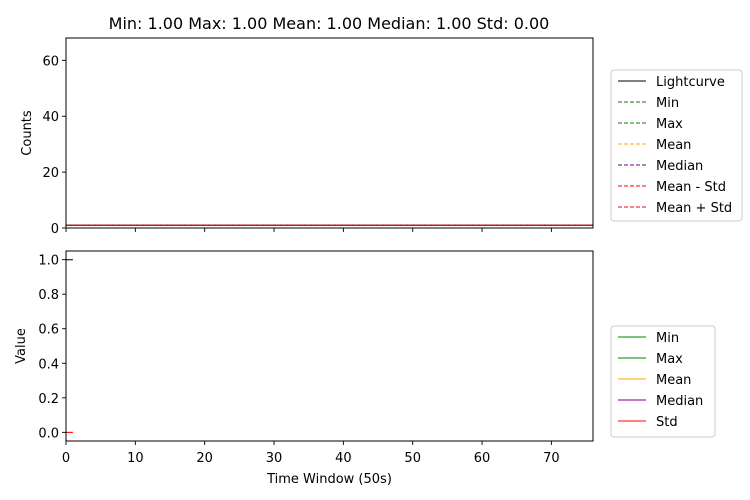 This screenshot has height=500, width=750. What do you see at coordinates (50, 117) in the screenshot?
I see `y-tick-label: 40` at bounding box center [50, 117].